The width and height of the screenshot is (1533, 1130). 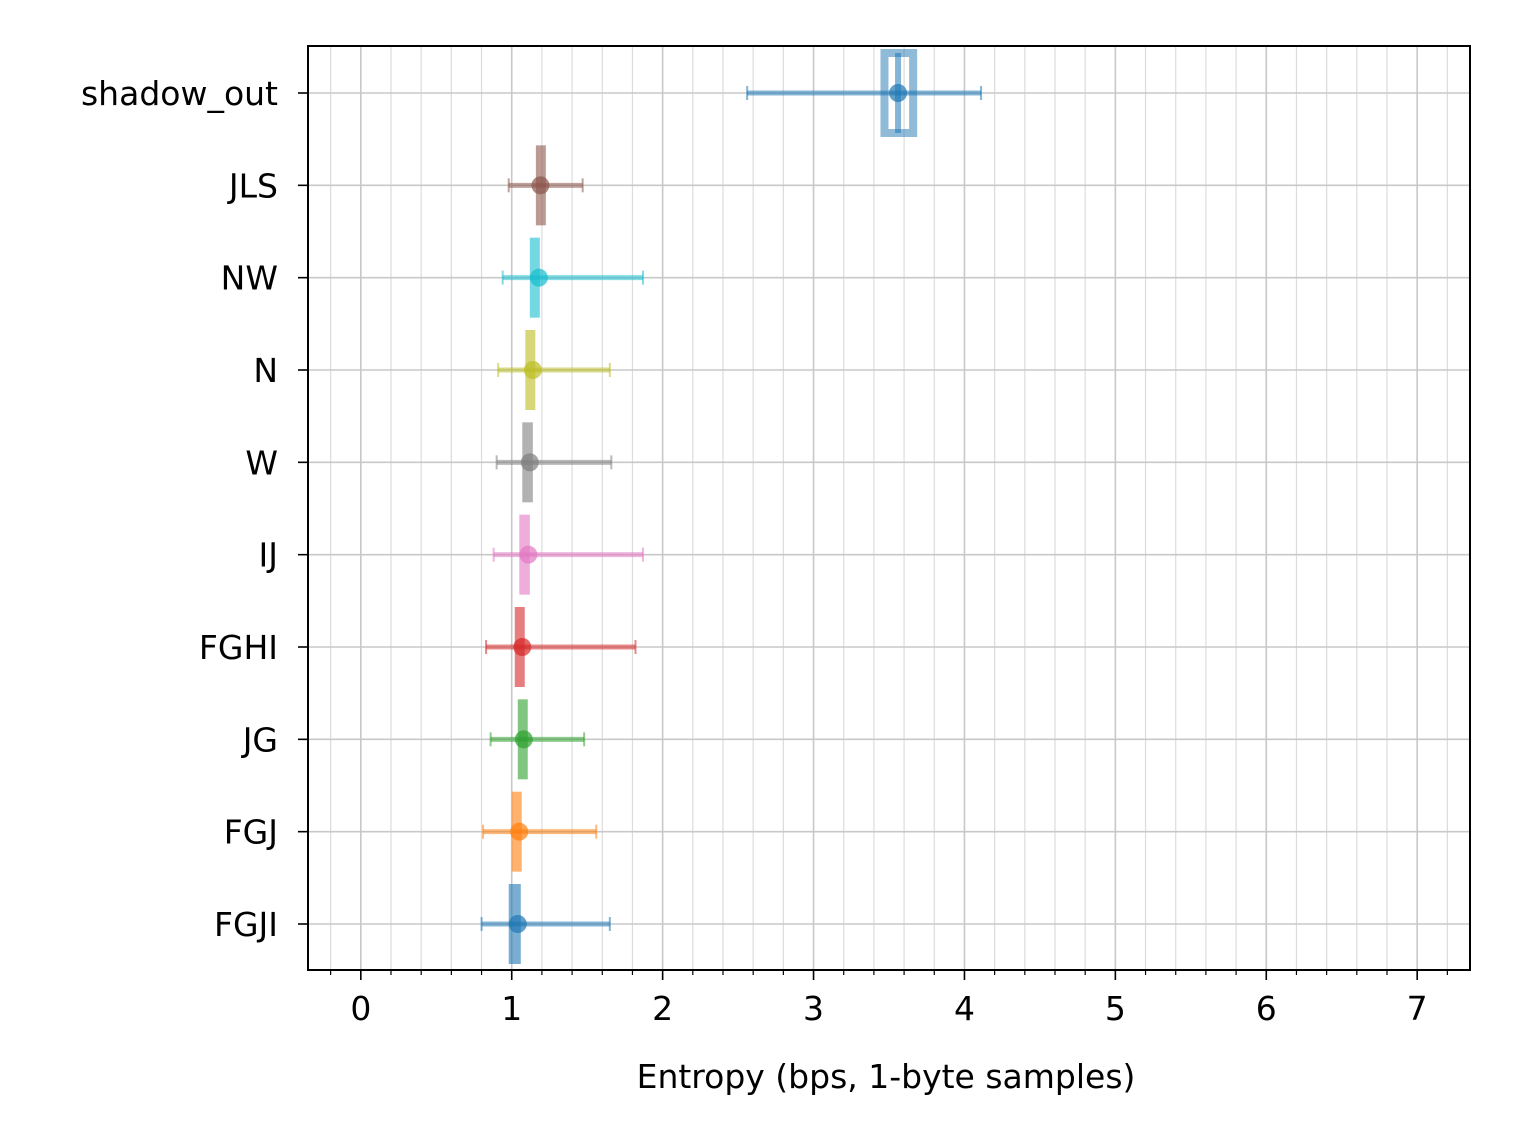 I want to click on x-tick-label: 4, so click(x=964, y=1008).